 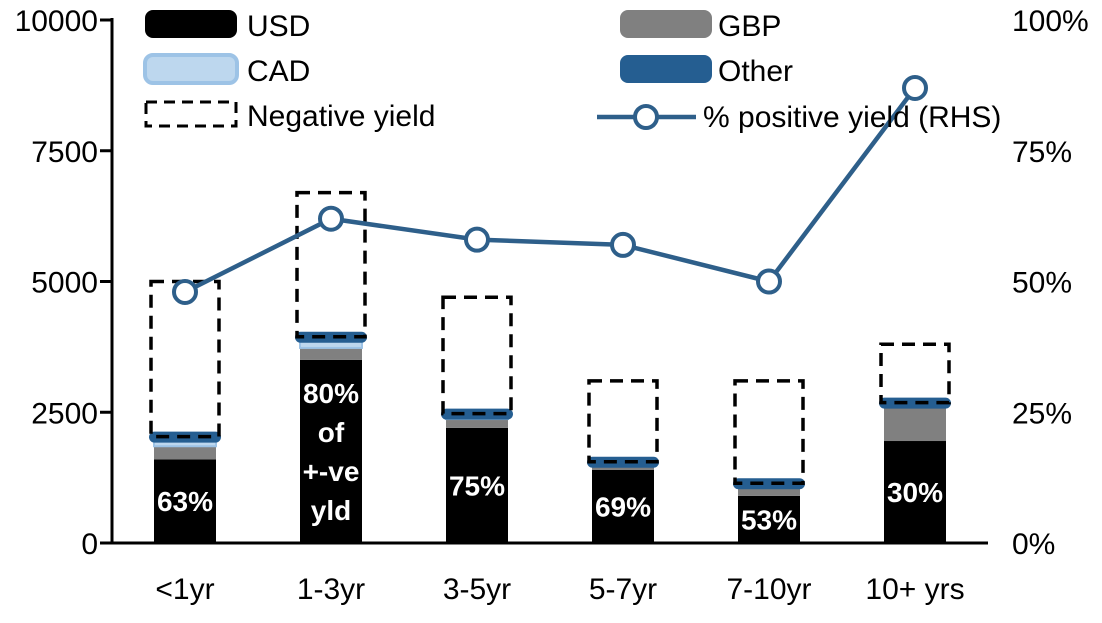 What do you see at coordinates (191, 114) in the screenshot?
I see `legend-swatch-negative-yield` at bounding box center [191, 114].